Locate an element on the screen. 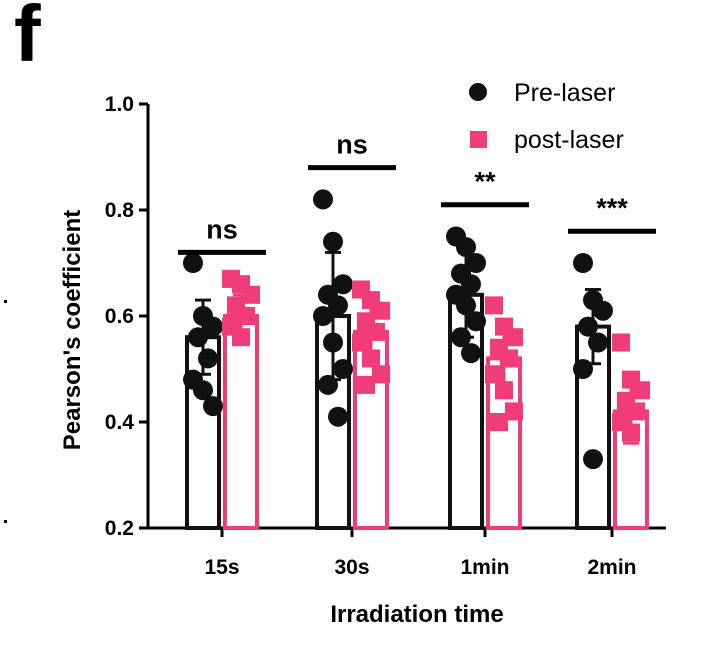  y-tick-label: 0.2 is located at coordinates (119, 528).